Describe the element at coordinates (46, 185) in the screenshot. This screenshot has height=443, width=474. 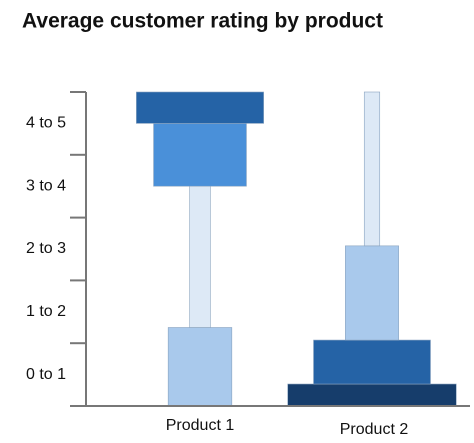
I see `y-band-label: 3 to 4` at that location.